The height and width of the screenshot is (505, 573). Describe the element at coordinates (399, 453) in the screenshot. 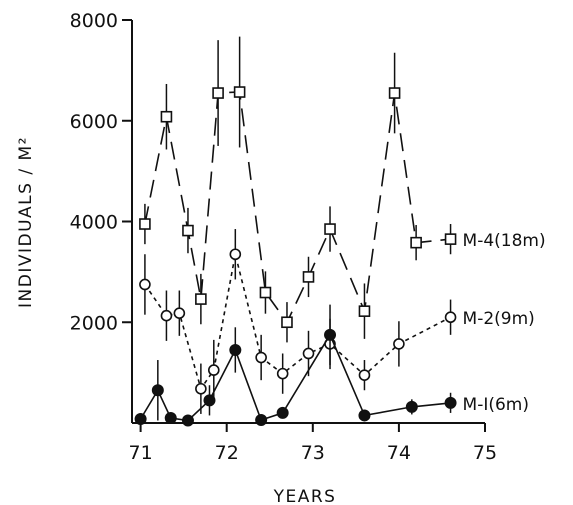

I see `x-tick-label: 74` at that location.